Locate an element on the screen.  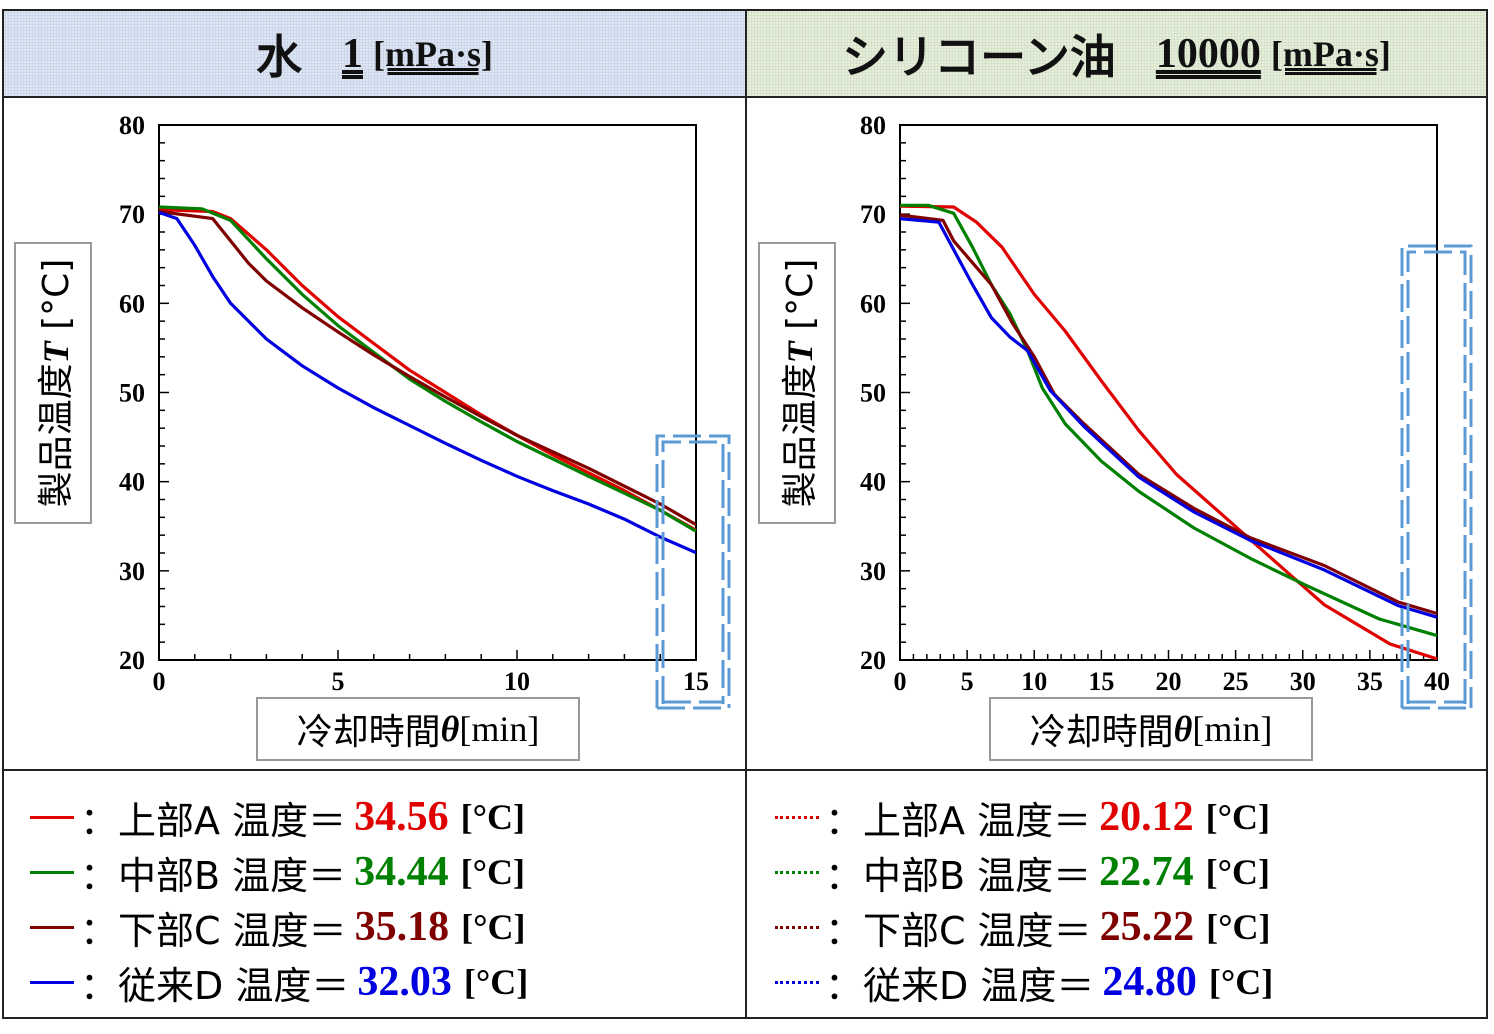
x-tick-label: 25 is located at coordinates (1236, 681).